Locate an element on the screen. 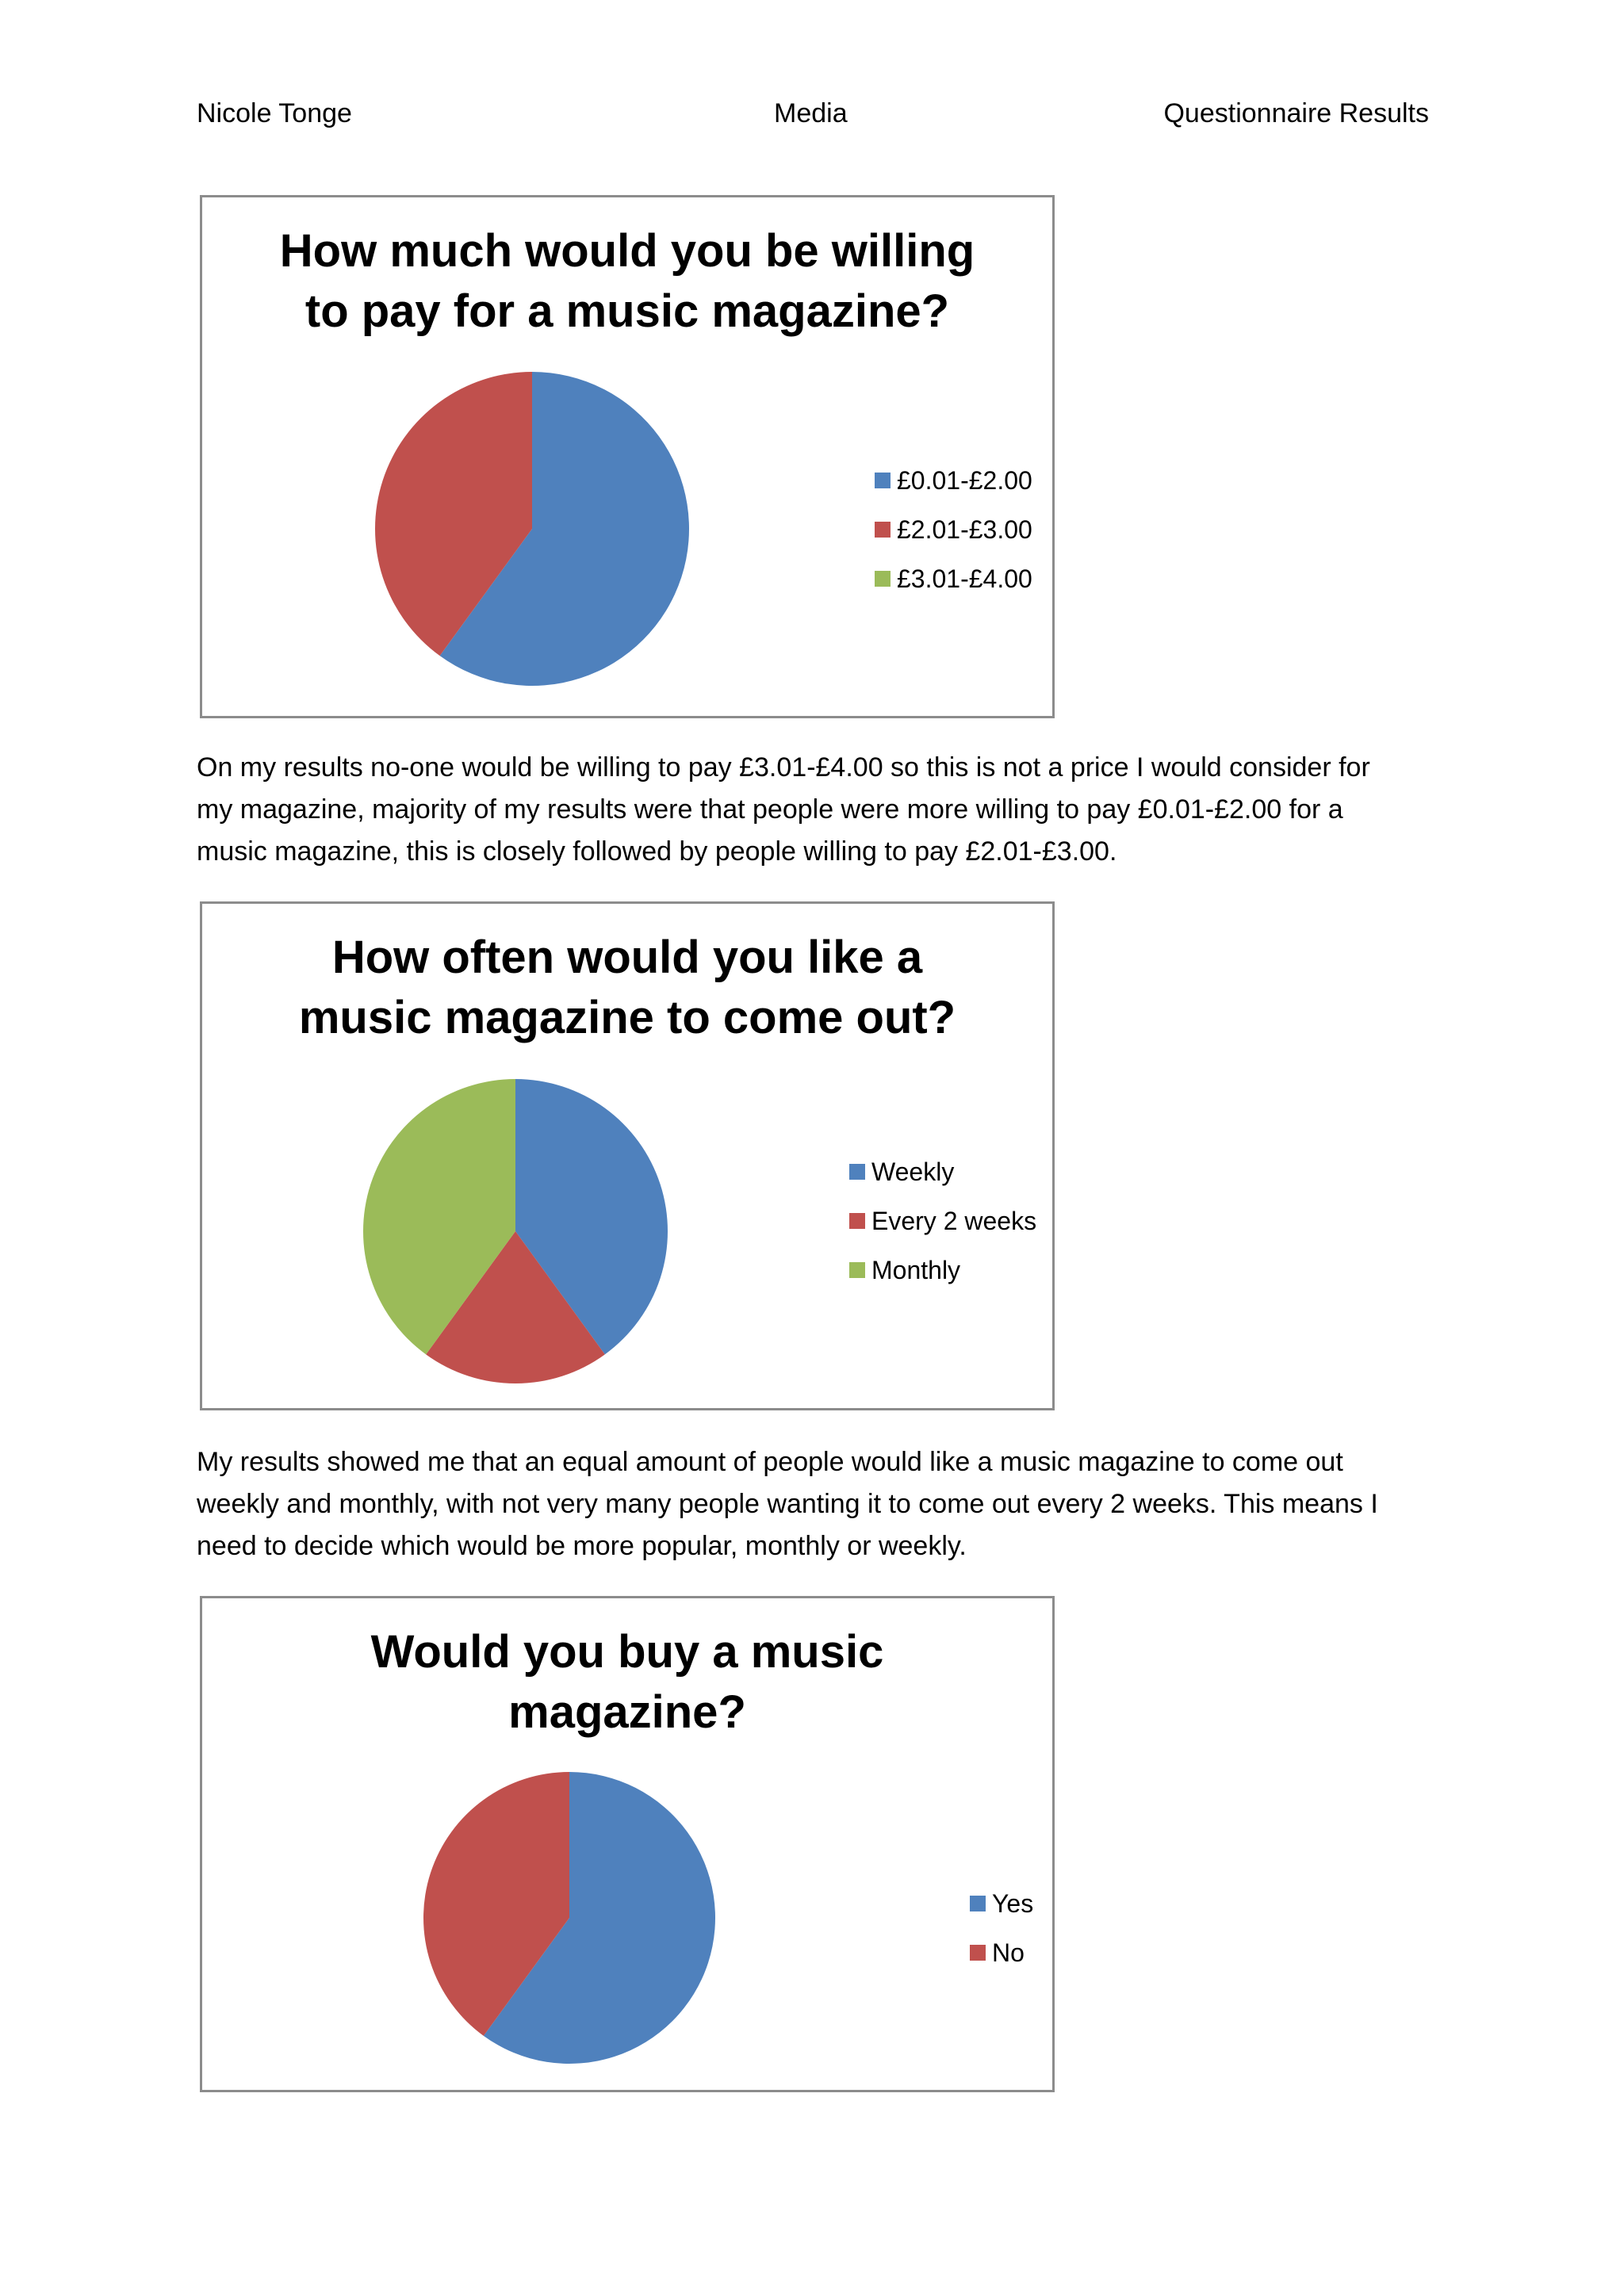  chart-title-line: magazine? is located at coordinates (627, 1712).